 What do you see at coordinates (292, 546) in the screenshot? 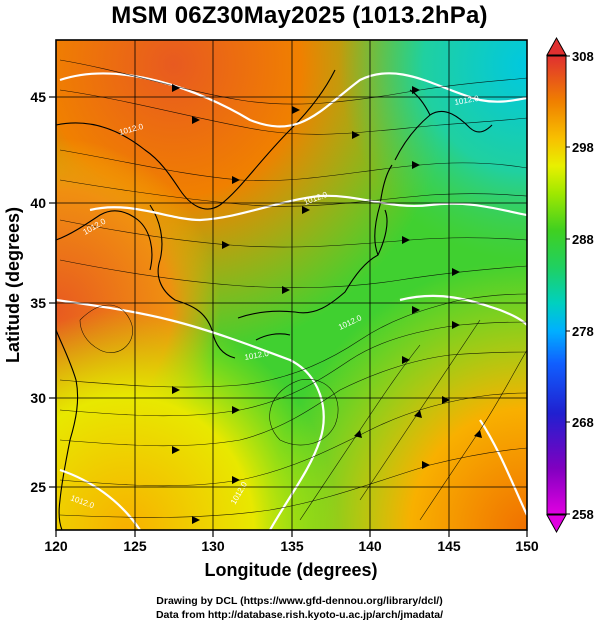
I see `x-tick-label: 135` at bounding box center [292, 546].